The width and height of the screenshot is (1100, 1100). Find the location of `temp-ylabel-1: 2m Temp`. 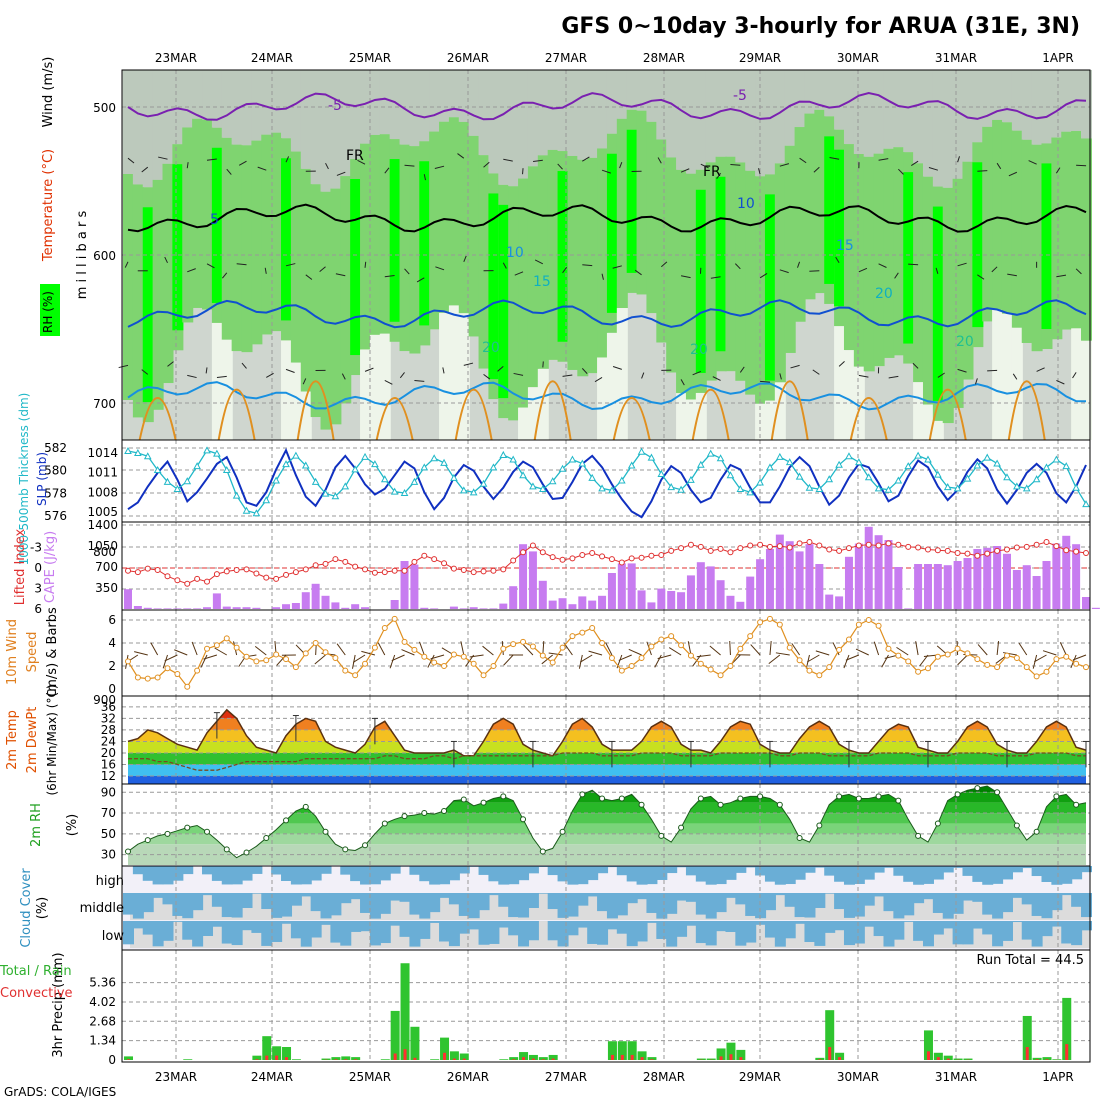

temp-ylabel-1: 2m Temp is located at coordinates (12, 740).